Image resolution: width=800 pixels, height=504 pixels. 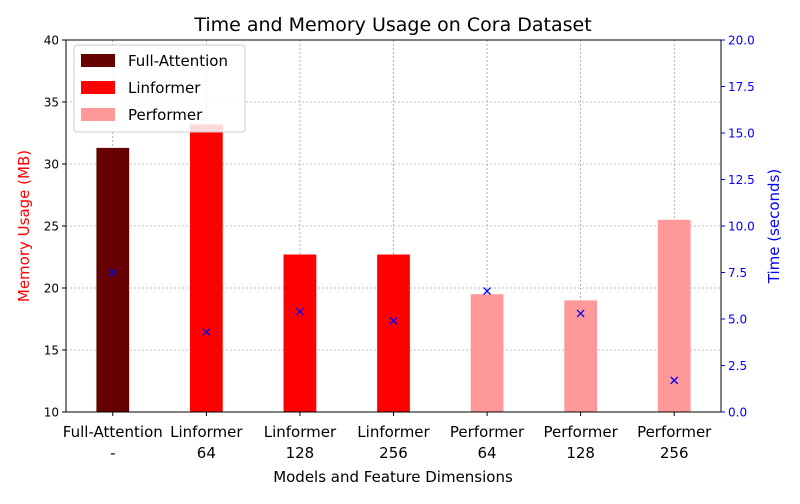 What do you see at coordinates (51, 227) in the screenshot?
I see `y-left-tick-label: 25` at bounding box center [51, 227].